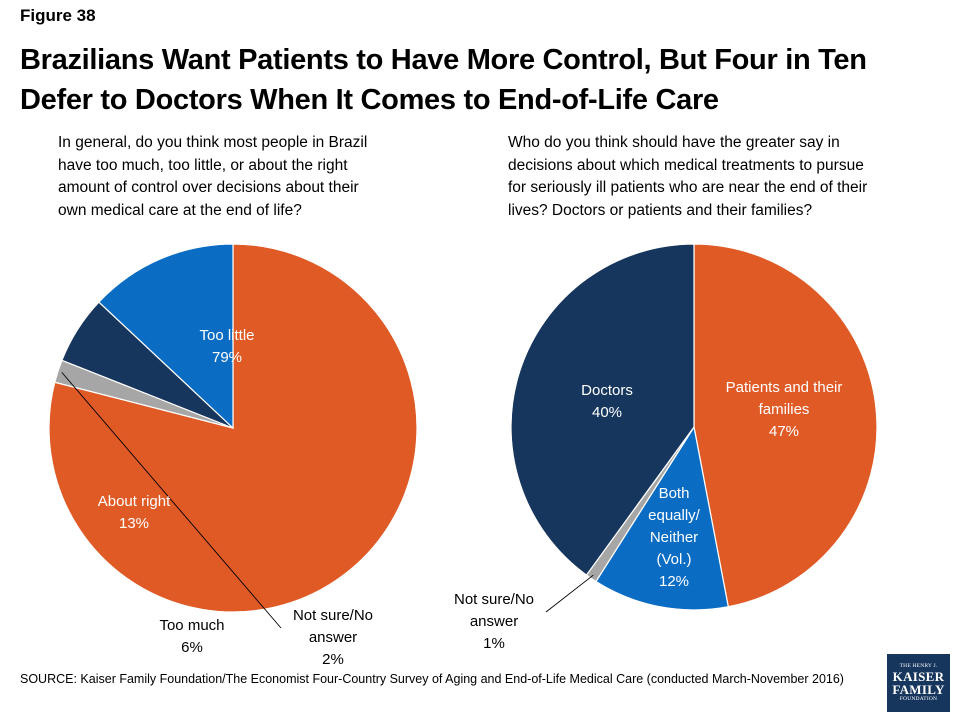 This screenshot has width=960, height=720. Describe the element at coordinates (134, 512) in the screenshot. I see `slice-label: About right 13%` at that location.